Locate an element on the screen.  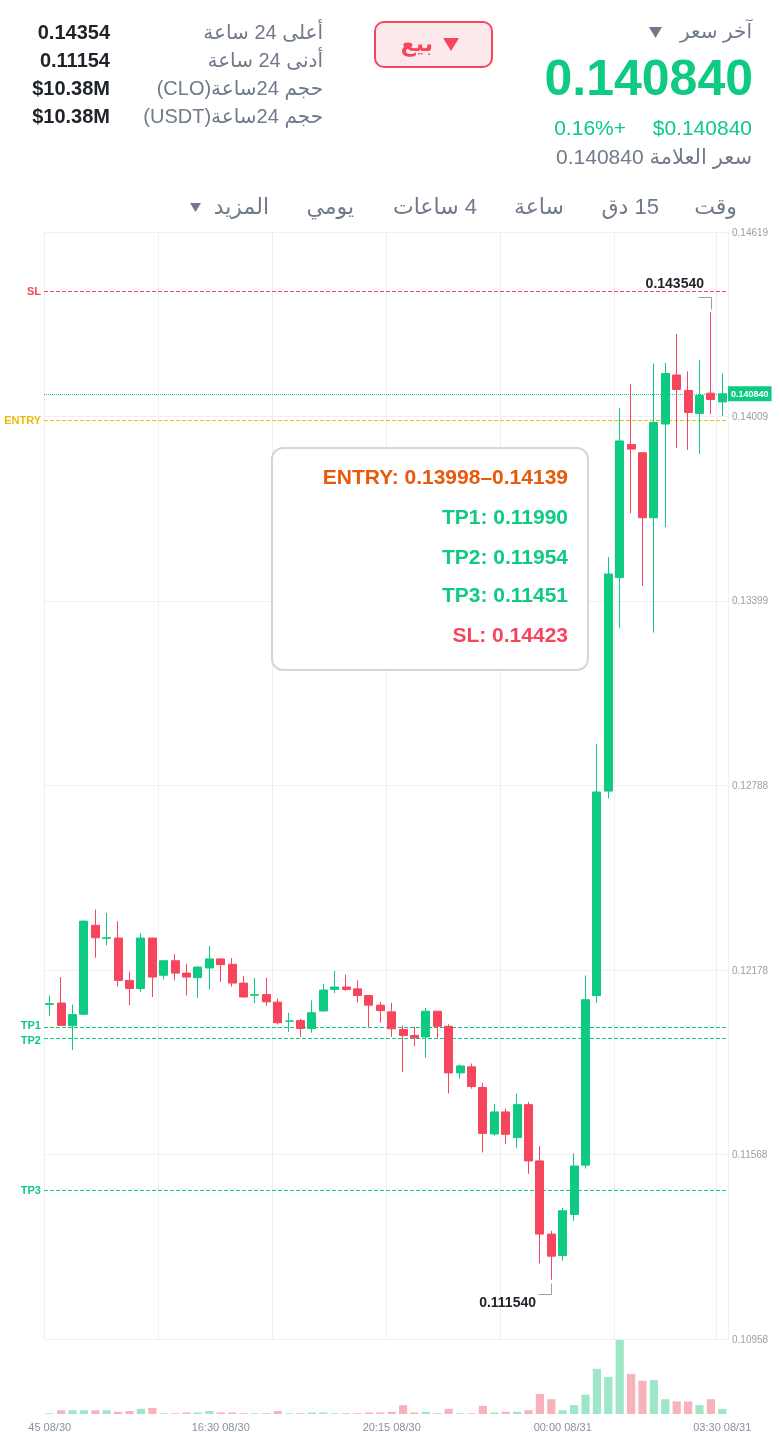
text: 0.140840 is located at coordinates (648, 78).